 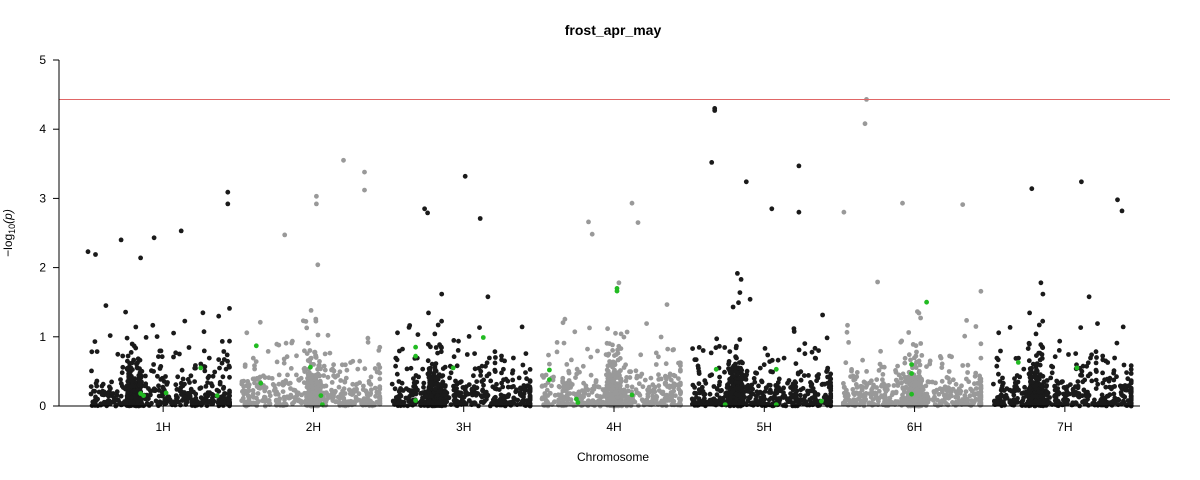 What do you see at coordinates (613, 457) in the screenshot?
I see `x-axis-label: Chromosome` at bounding box center [613, 457].